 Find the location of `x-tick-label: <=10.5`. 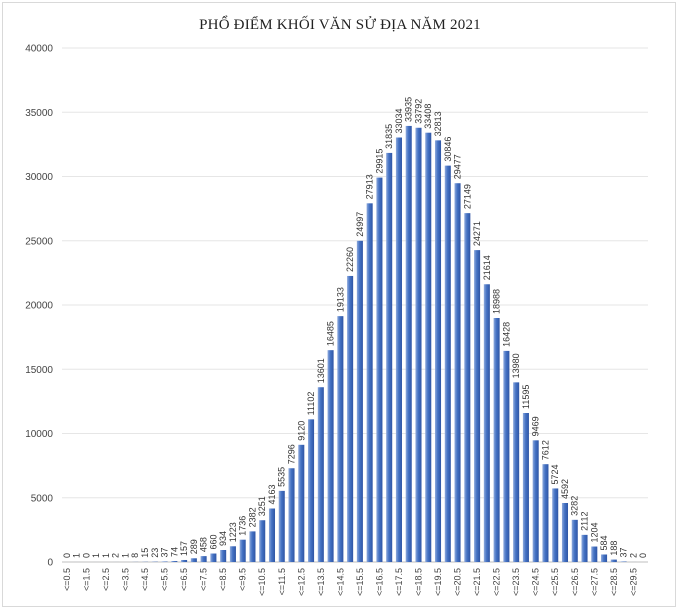

x-tick-label: <=10.5 is located at coordinates (262, 582).